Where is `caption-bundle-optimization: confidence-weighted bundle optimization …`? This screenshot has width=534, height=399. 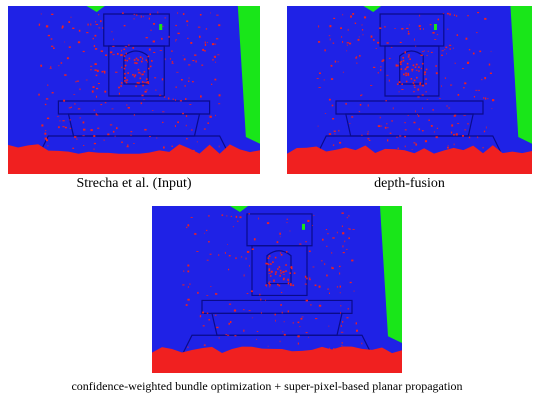
caption-bundle-optimization: confidence-weighted bundle optimization … is located at coordinates (267, 386).